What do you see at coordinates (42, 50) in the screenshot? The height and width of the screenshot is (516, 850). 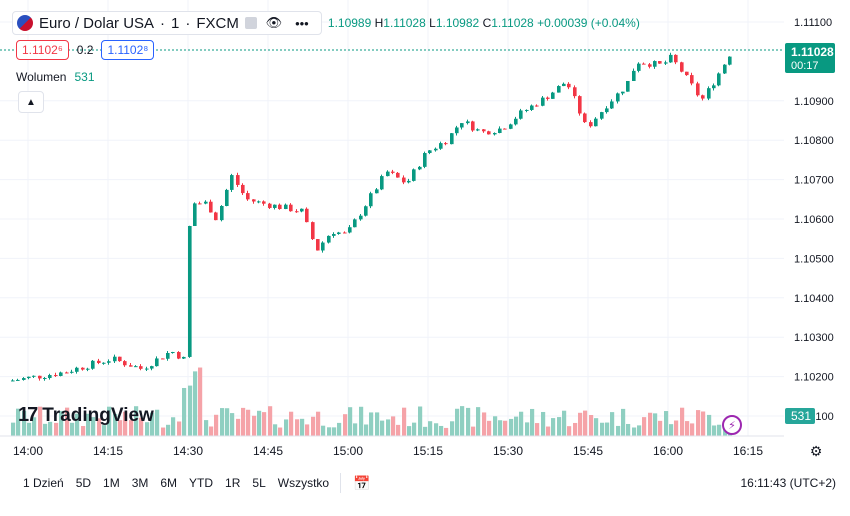 I see `sell-button: 1.1102⁶` at bounding box center [42, 50].